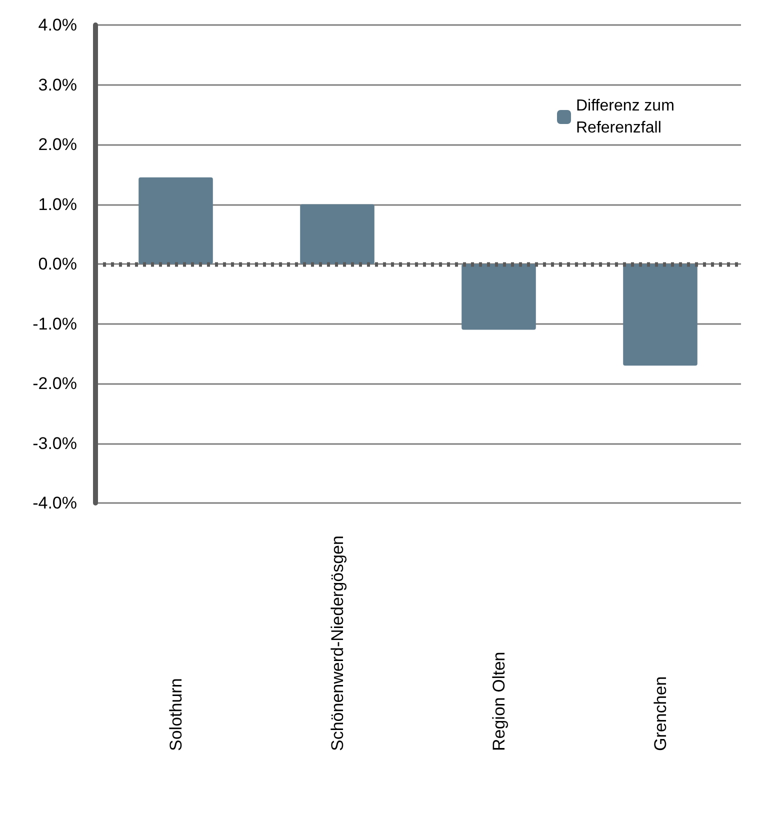 Image resolution: width=761 pixels, height=822 pixels. I want to click on y-tick-label: -2.0%, so click(54, 383).